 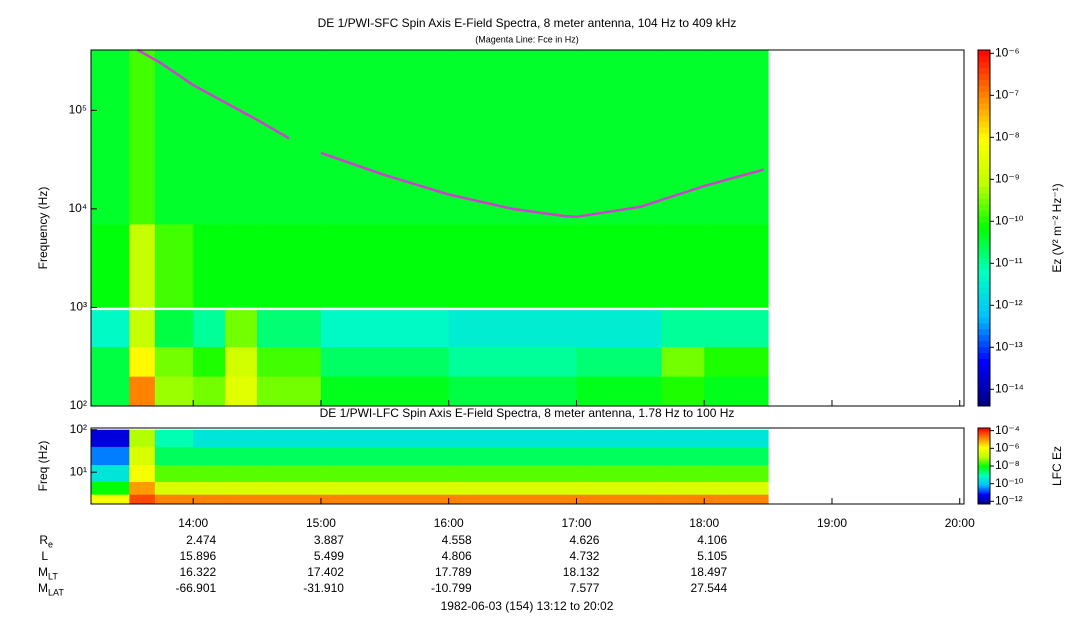 I want to click on x-tick-label: 18:00, so click(x=704, y=523).